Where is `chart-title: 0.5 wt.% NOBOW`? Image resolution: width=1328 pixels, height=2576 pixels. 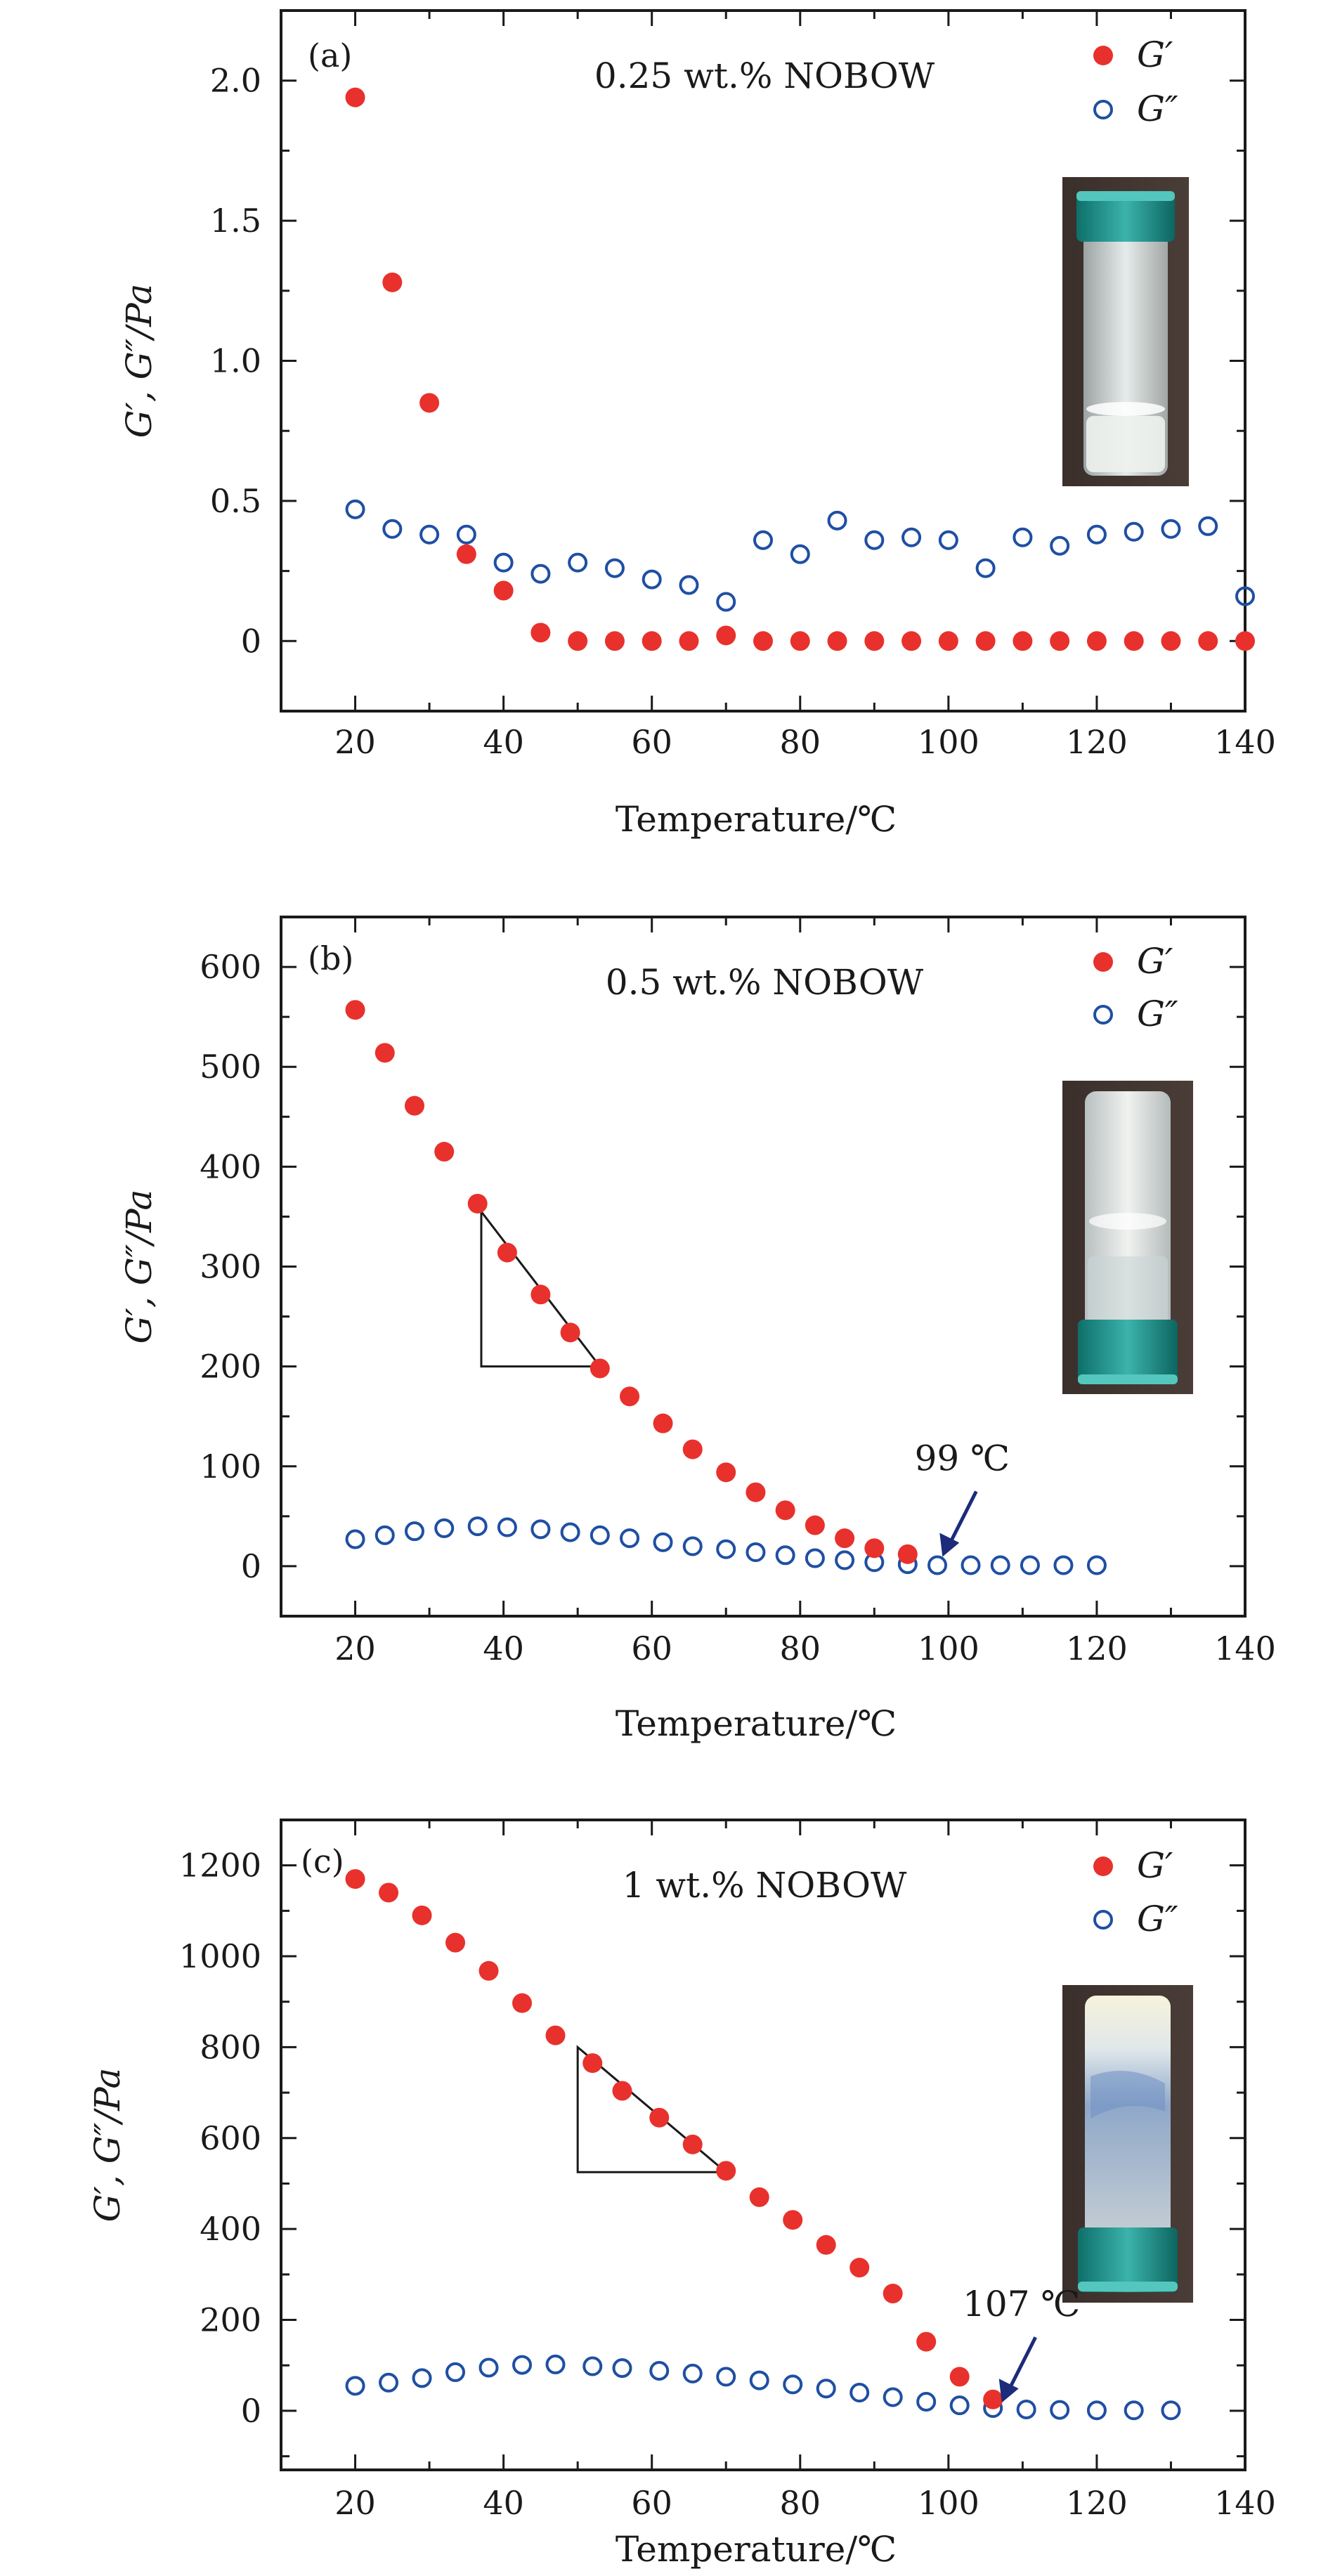 chart-title: 0.5 wt.% NOBOW is located at coordinates (765, 982).